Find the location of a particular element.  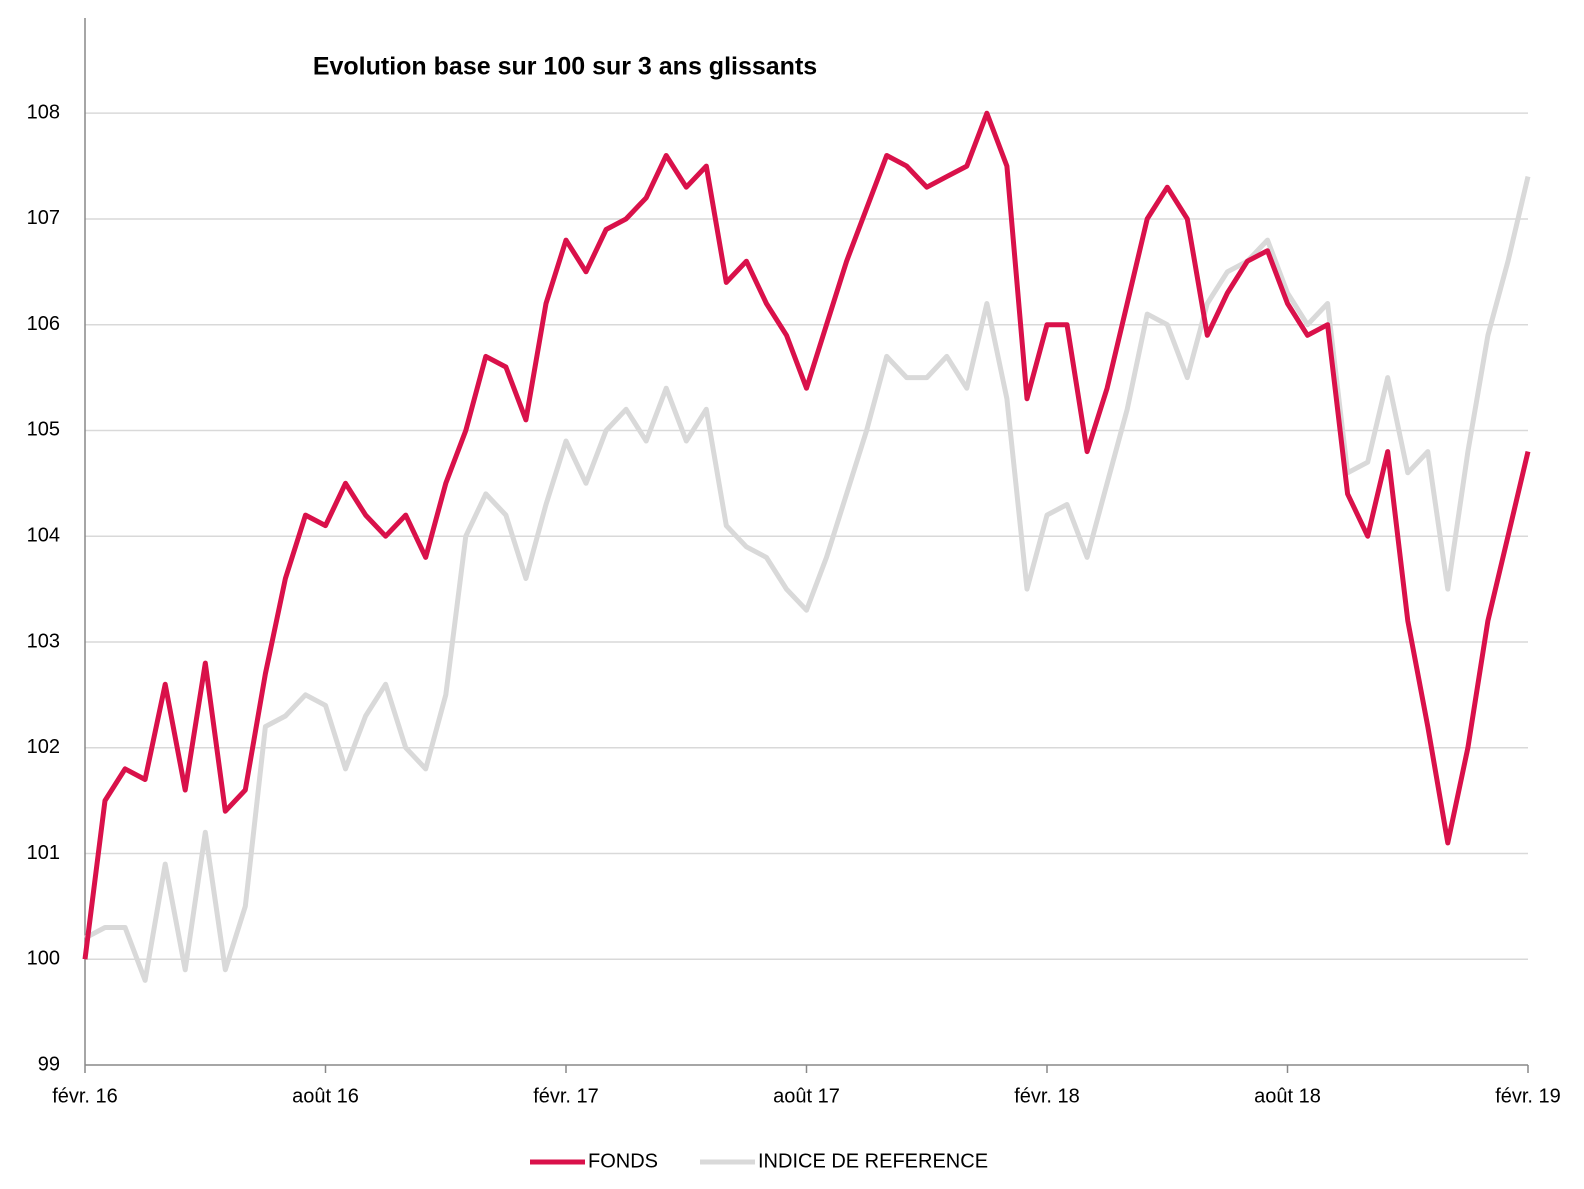

y-tick-label: 108 is located at coordinates (43, 112).